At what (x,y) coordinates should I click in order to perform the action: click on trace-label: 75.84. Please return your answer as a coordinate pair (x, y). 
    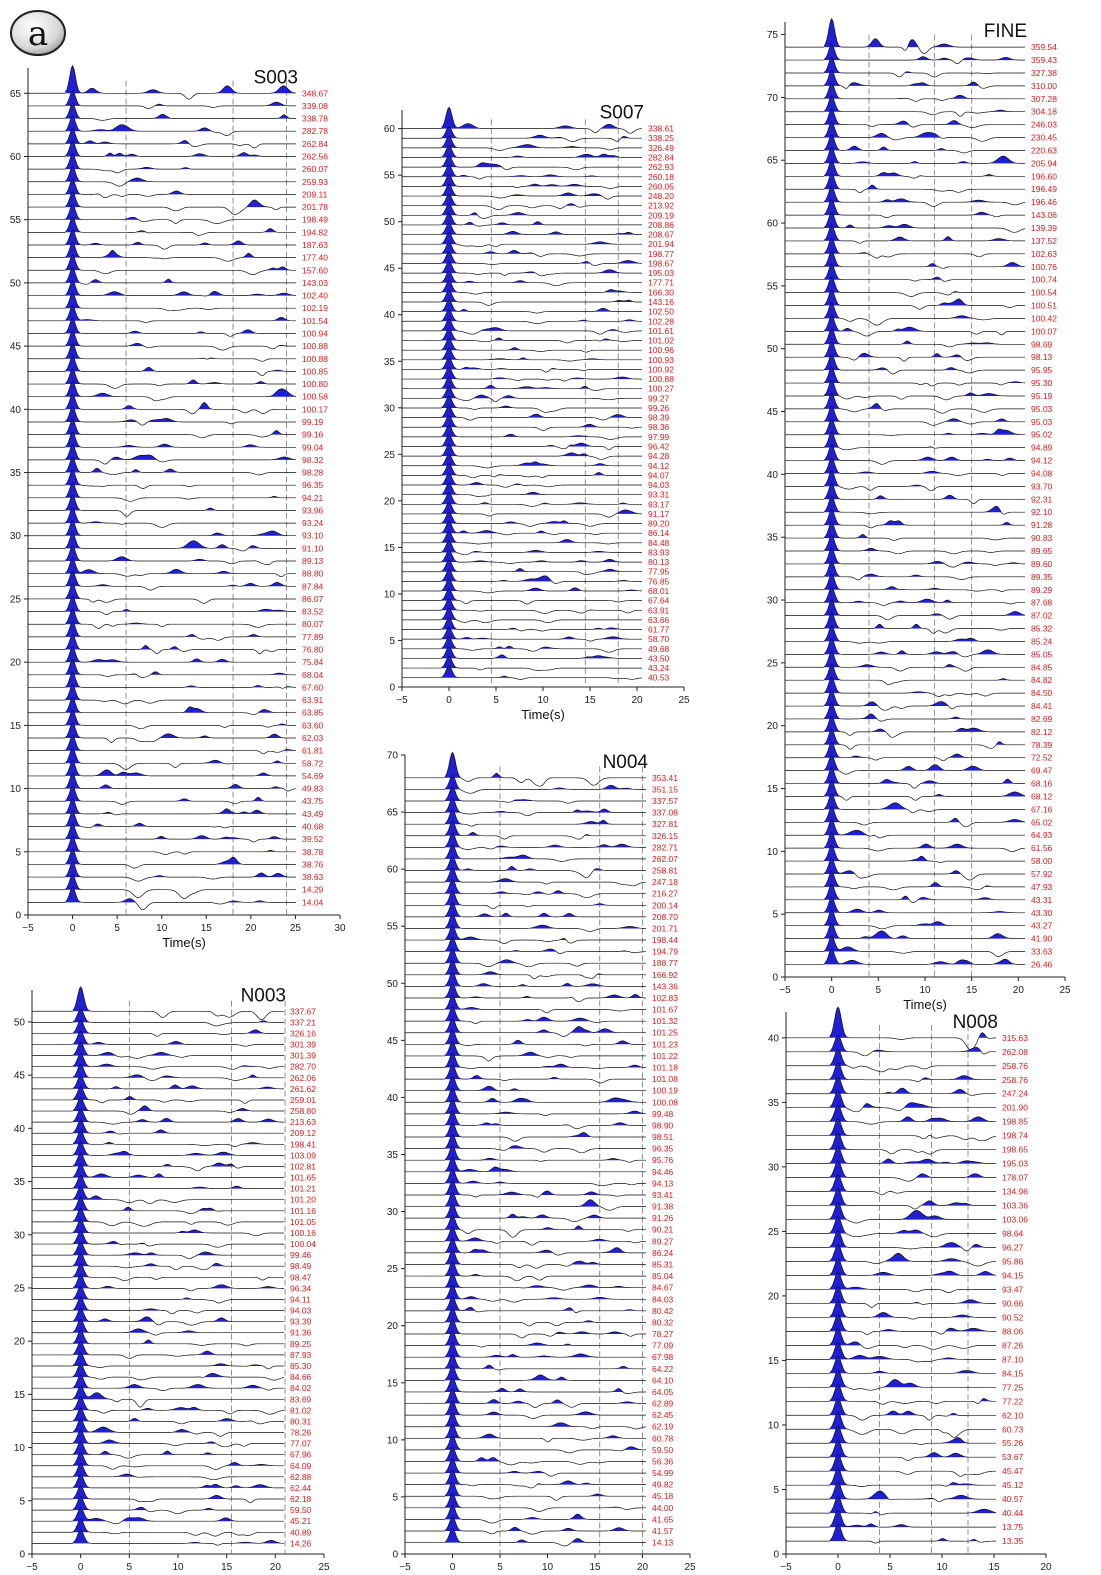
    Looking at the image, I should click on (313, 662).